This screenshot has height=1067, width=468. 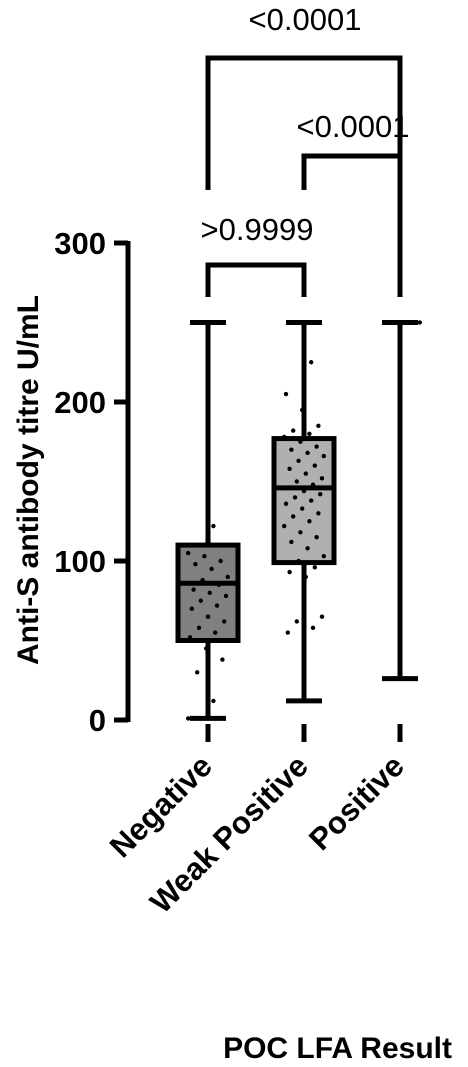 What do you see at coordinates (400, 501) in the screenshot?
I see `box-positive` at bounding box center [400, 501].